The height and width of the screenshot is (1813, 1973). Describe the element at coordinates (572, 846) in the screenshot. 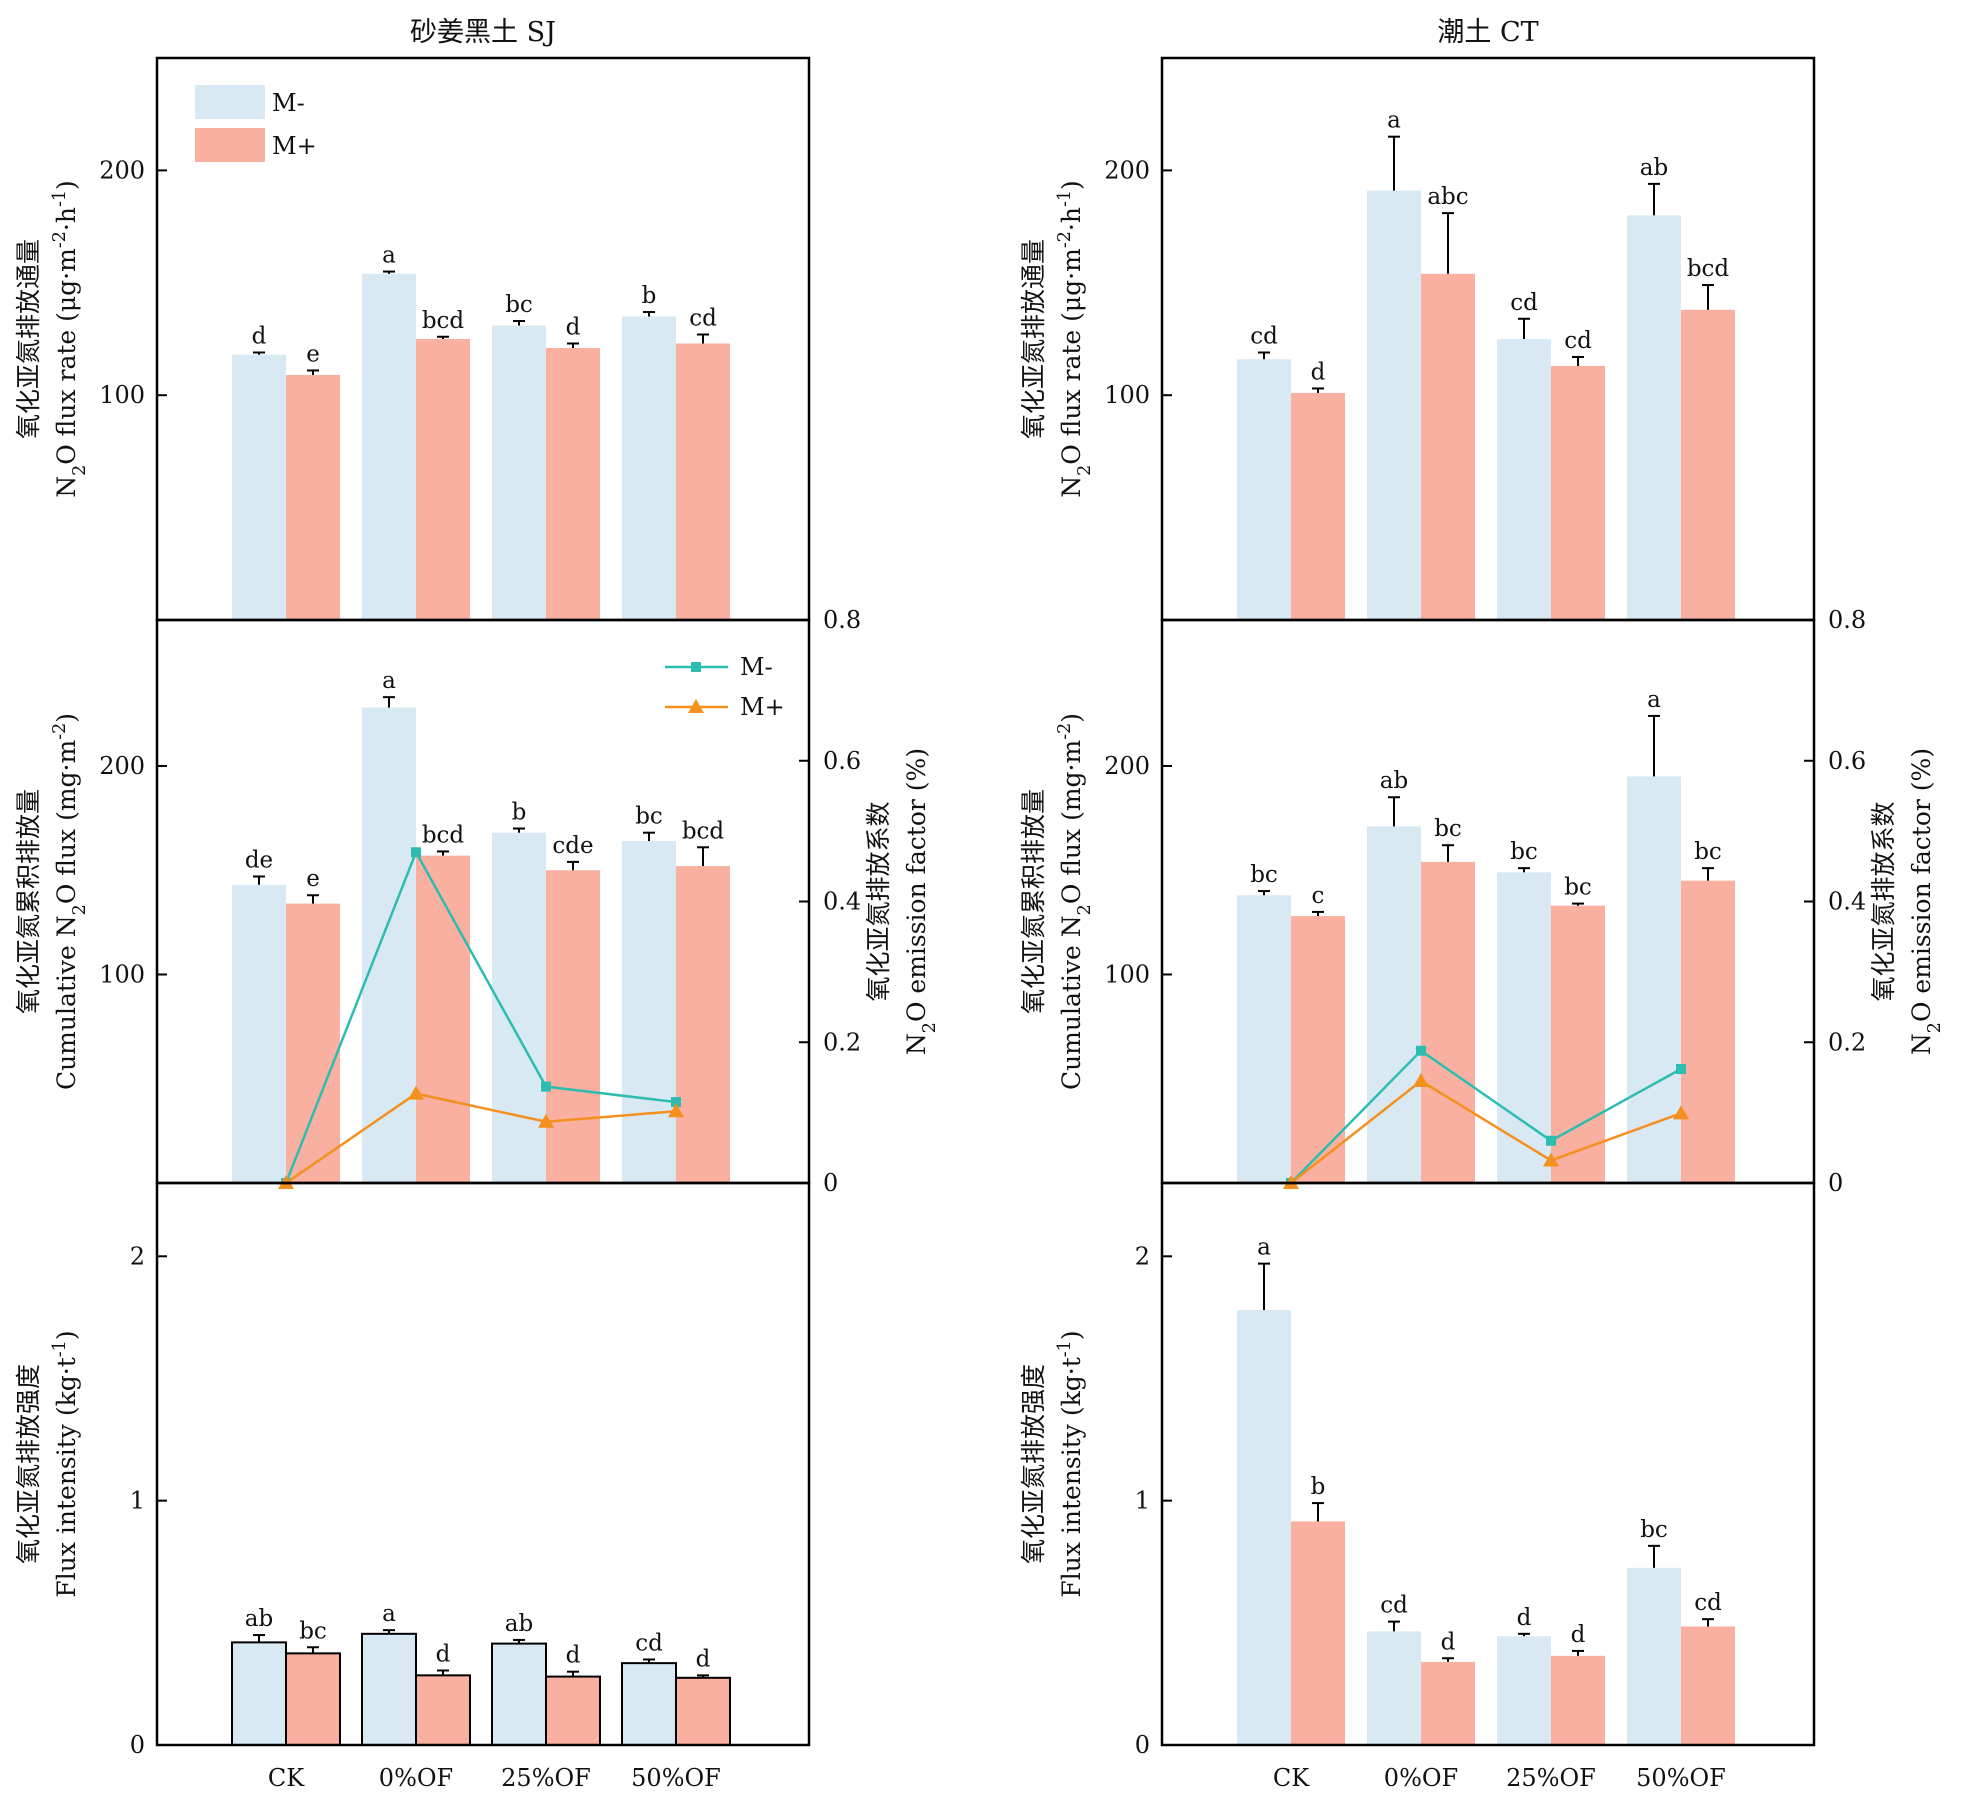

I see `significance-letter: cde` at that location.